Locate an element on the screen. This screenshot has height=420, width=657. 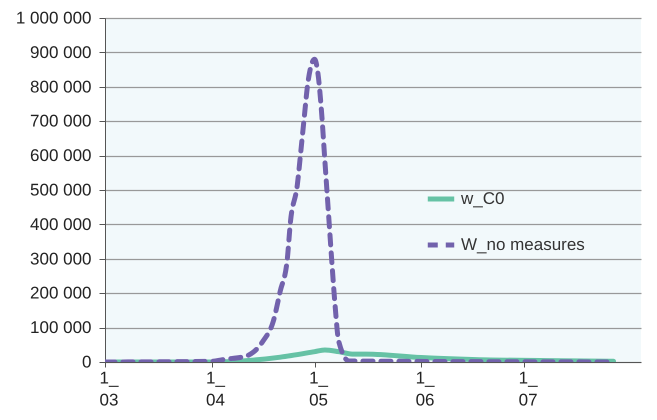
y-tick-label: 0 is located at coordinates (87, 362).